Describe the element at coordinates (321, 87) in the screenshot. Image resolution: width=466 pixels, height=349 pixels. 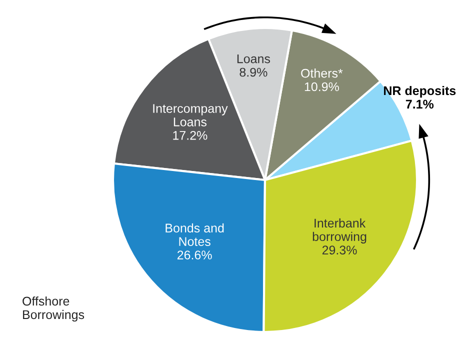
I see `data-label: 10.9%` at that location.